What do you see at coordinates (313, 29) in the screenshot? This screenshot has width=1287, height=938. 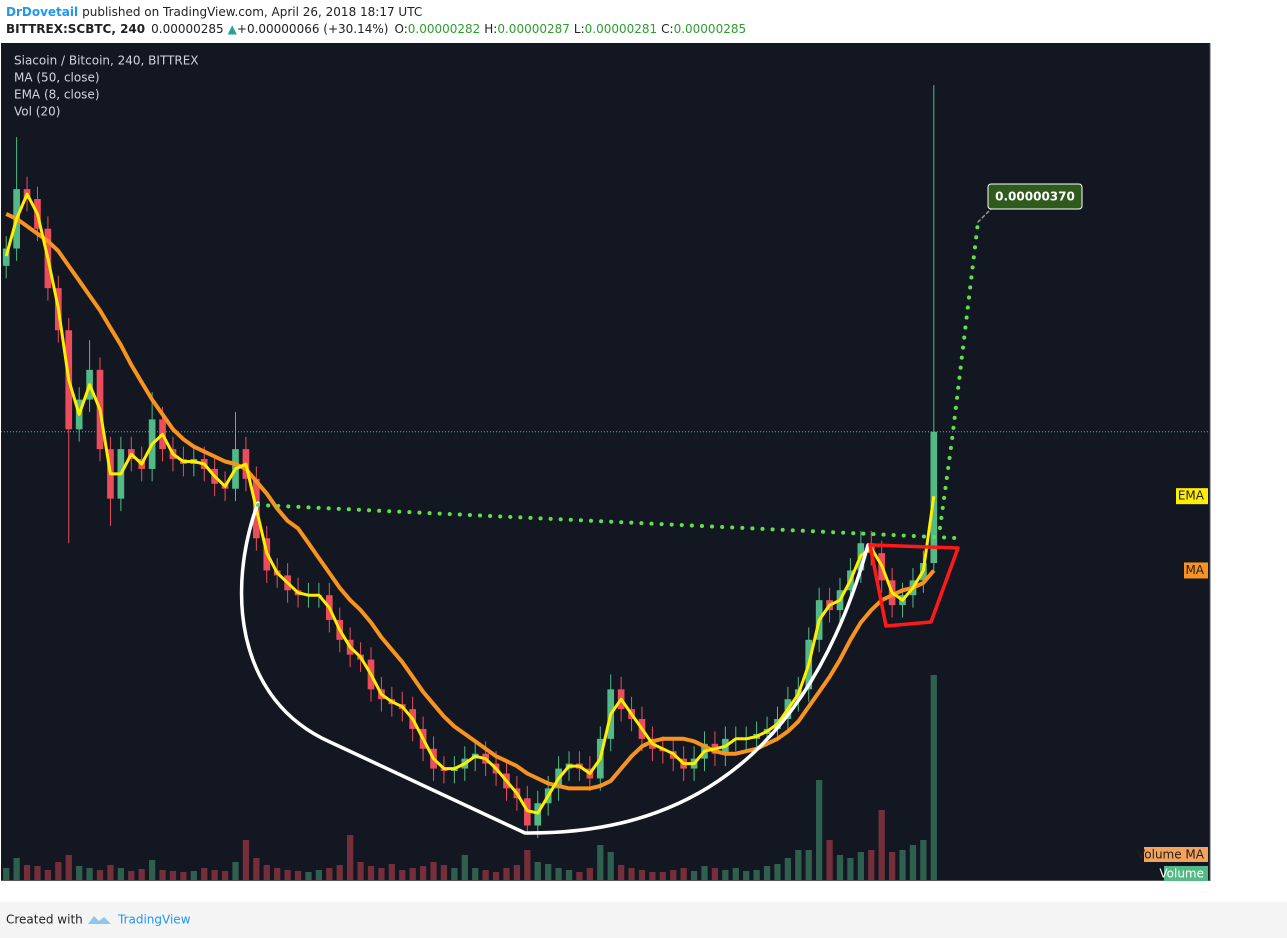 I see `change: +0.00000066 (+30.14%)` at bounding box center [313, 29].